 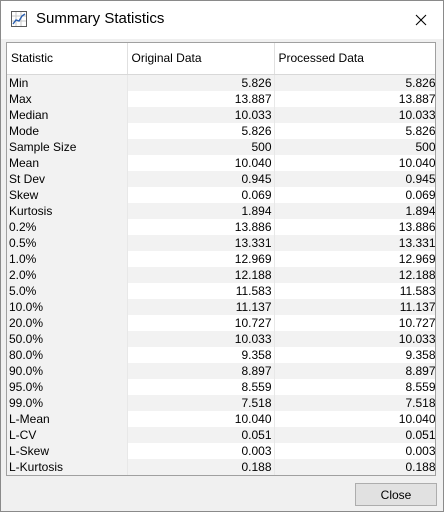 What do you see at coordinates (354, 434) in the screenshot?
I see `processed-data-cell: 0.051` at bounding box center [354, 434].